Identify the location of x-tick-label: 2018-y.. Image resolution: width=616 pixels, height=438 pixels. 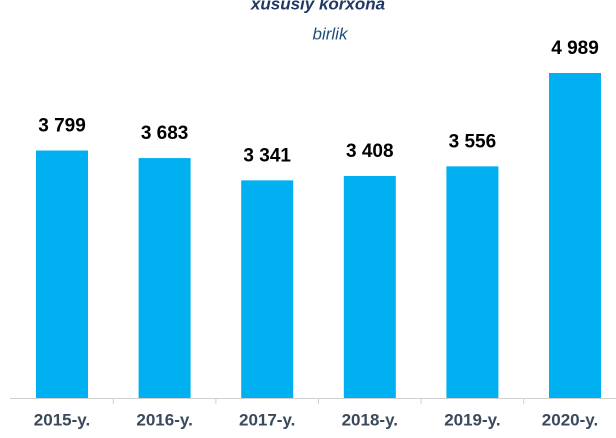
(370, 419).